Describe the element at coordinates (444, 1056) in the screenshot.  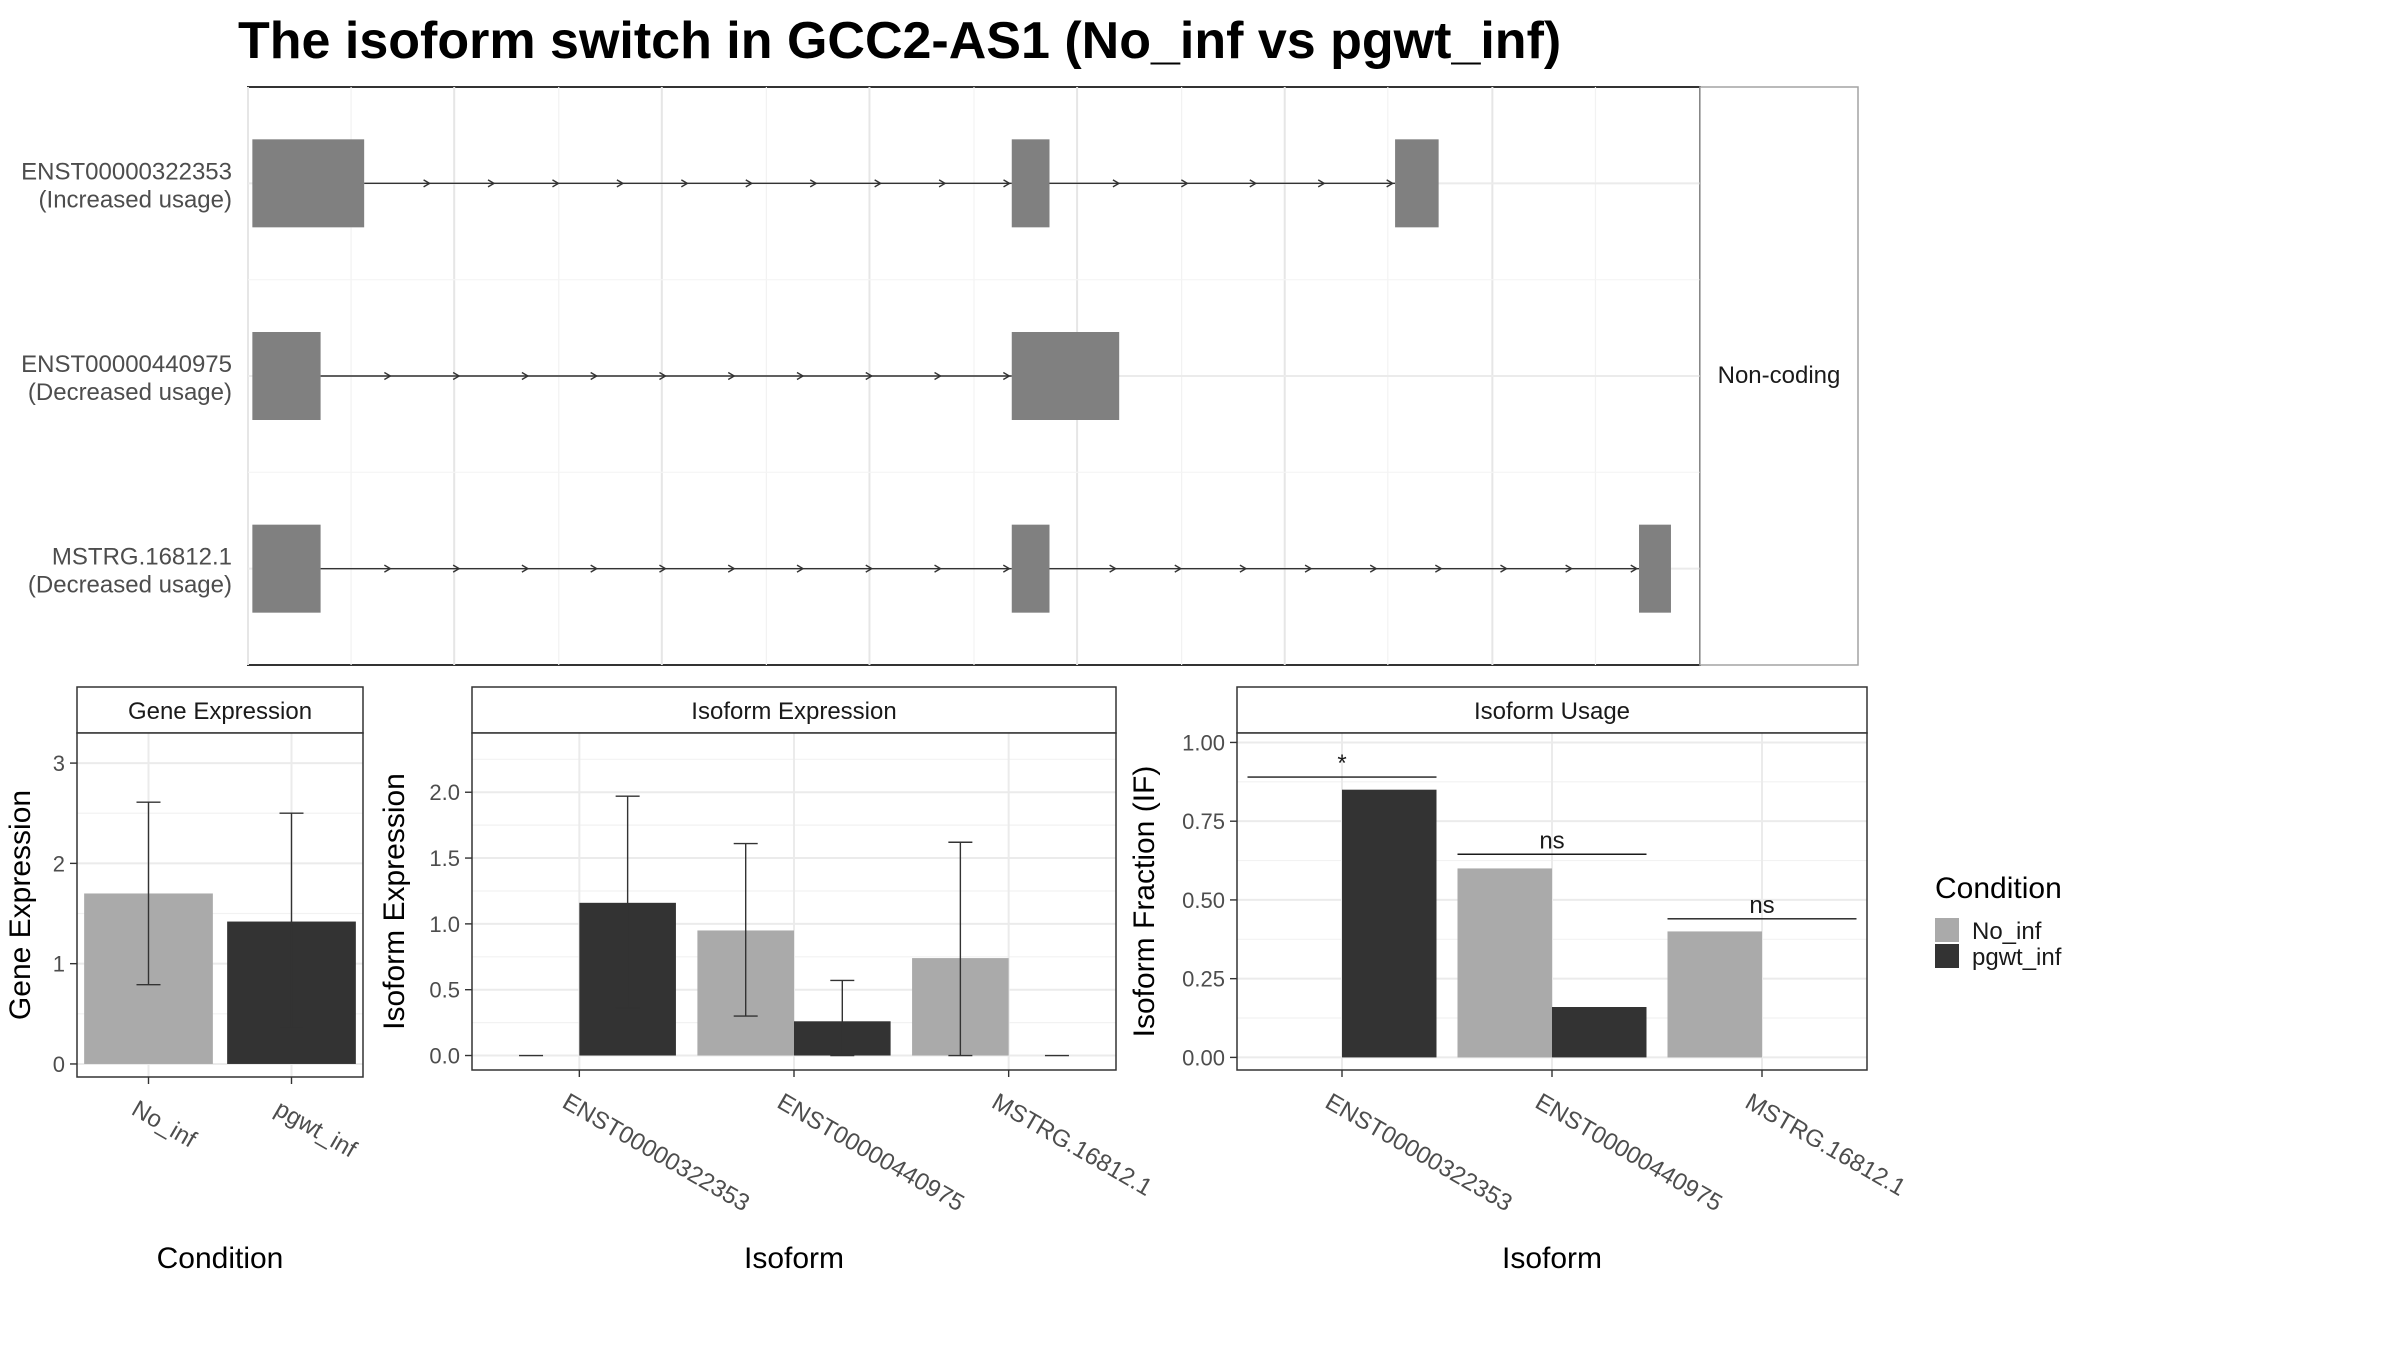
I see `y-tick-label: 0.0` at that location.